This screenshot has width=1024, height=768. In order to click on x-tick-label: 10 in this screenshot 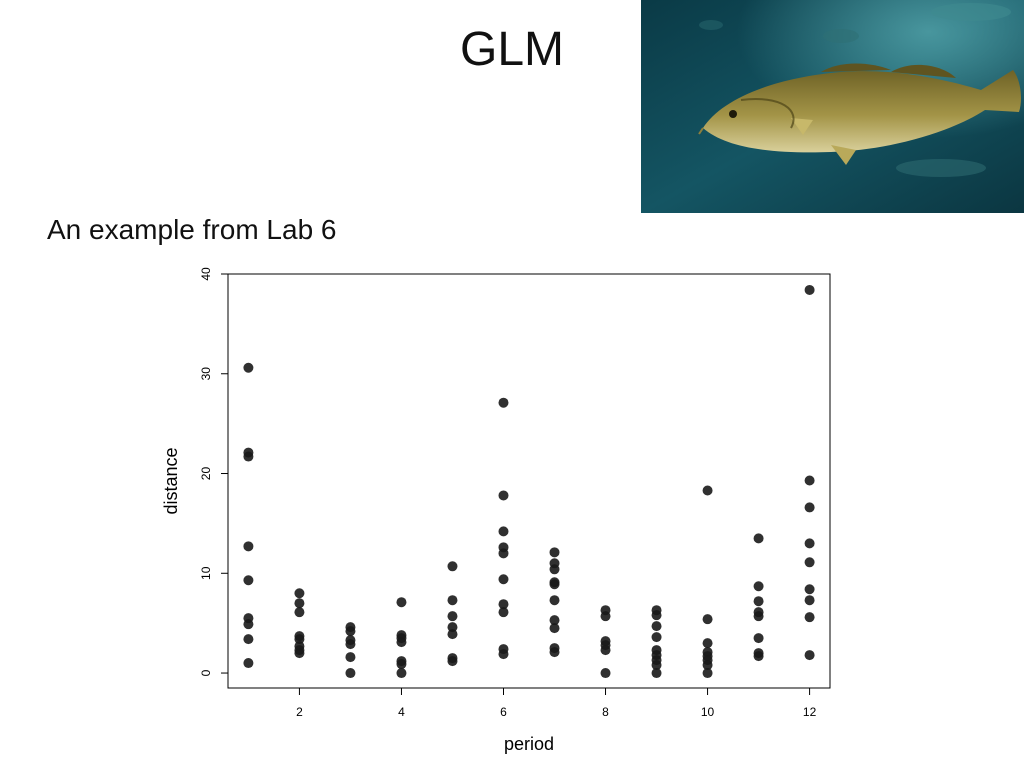, I will do `click(708, 712)`.